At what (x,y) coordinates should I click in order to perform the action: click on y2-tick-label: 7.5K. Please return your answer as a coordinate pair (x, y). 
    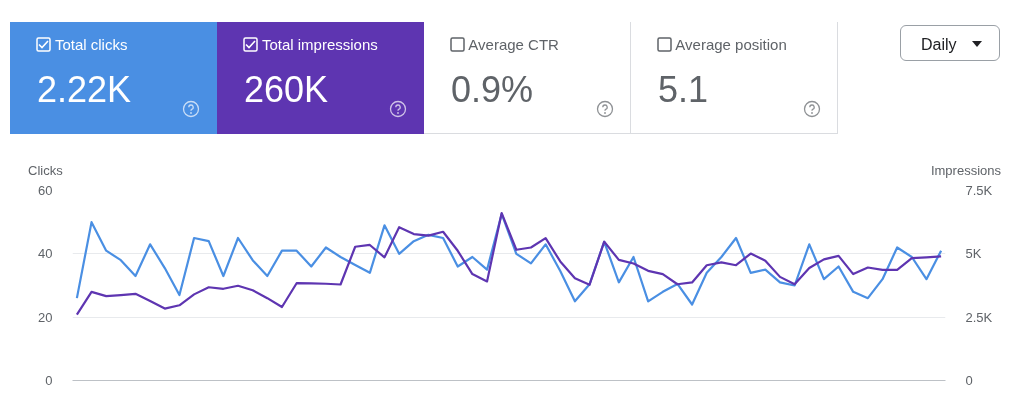
    Looking at the image, I should click on (979, 190).